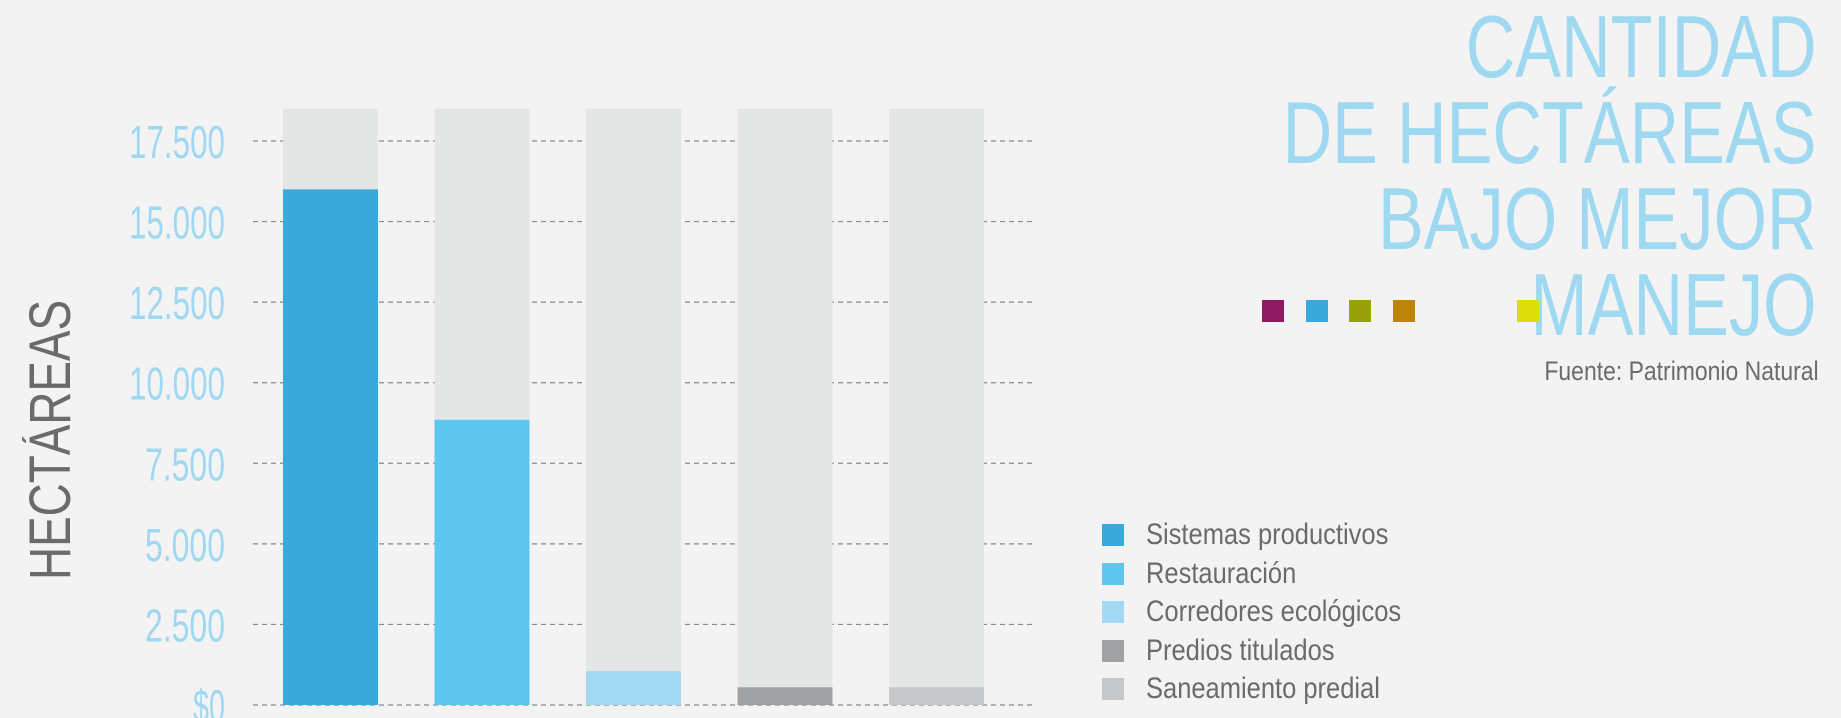  What do you see at coordinates (177, 303) in the screenshot?
I see `y-tick-label: 12.500` at bounding box center [177, 303].